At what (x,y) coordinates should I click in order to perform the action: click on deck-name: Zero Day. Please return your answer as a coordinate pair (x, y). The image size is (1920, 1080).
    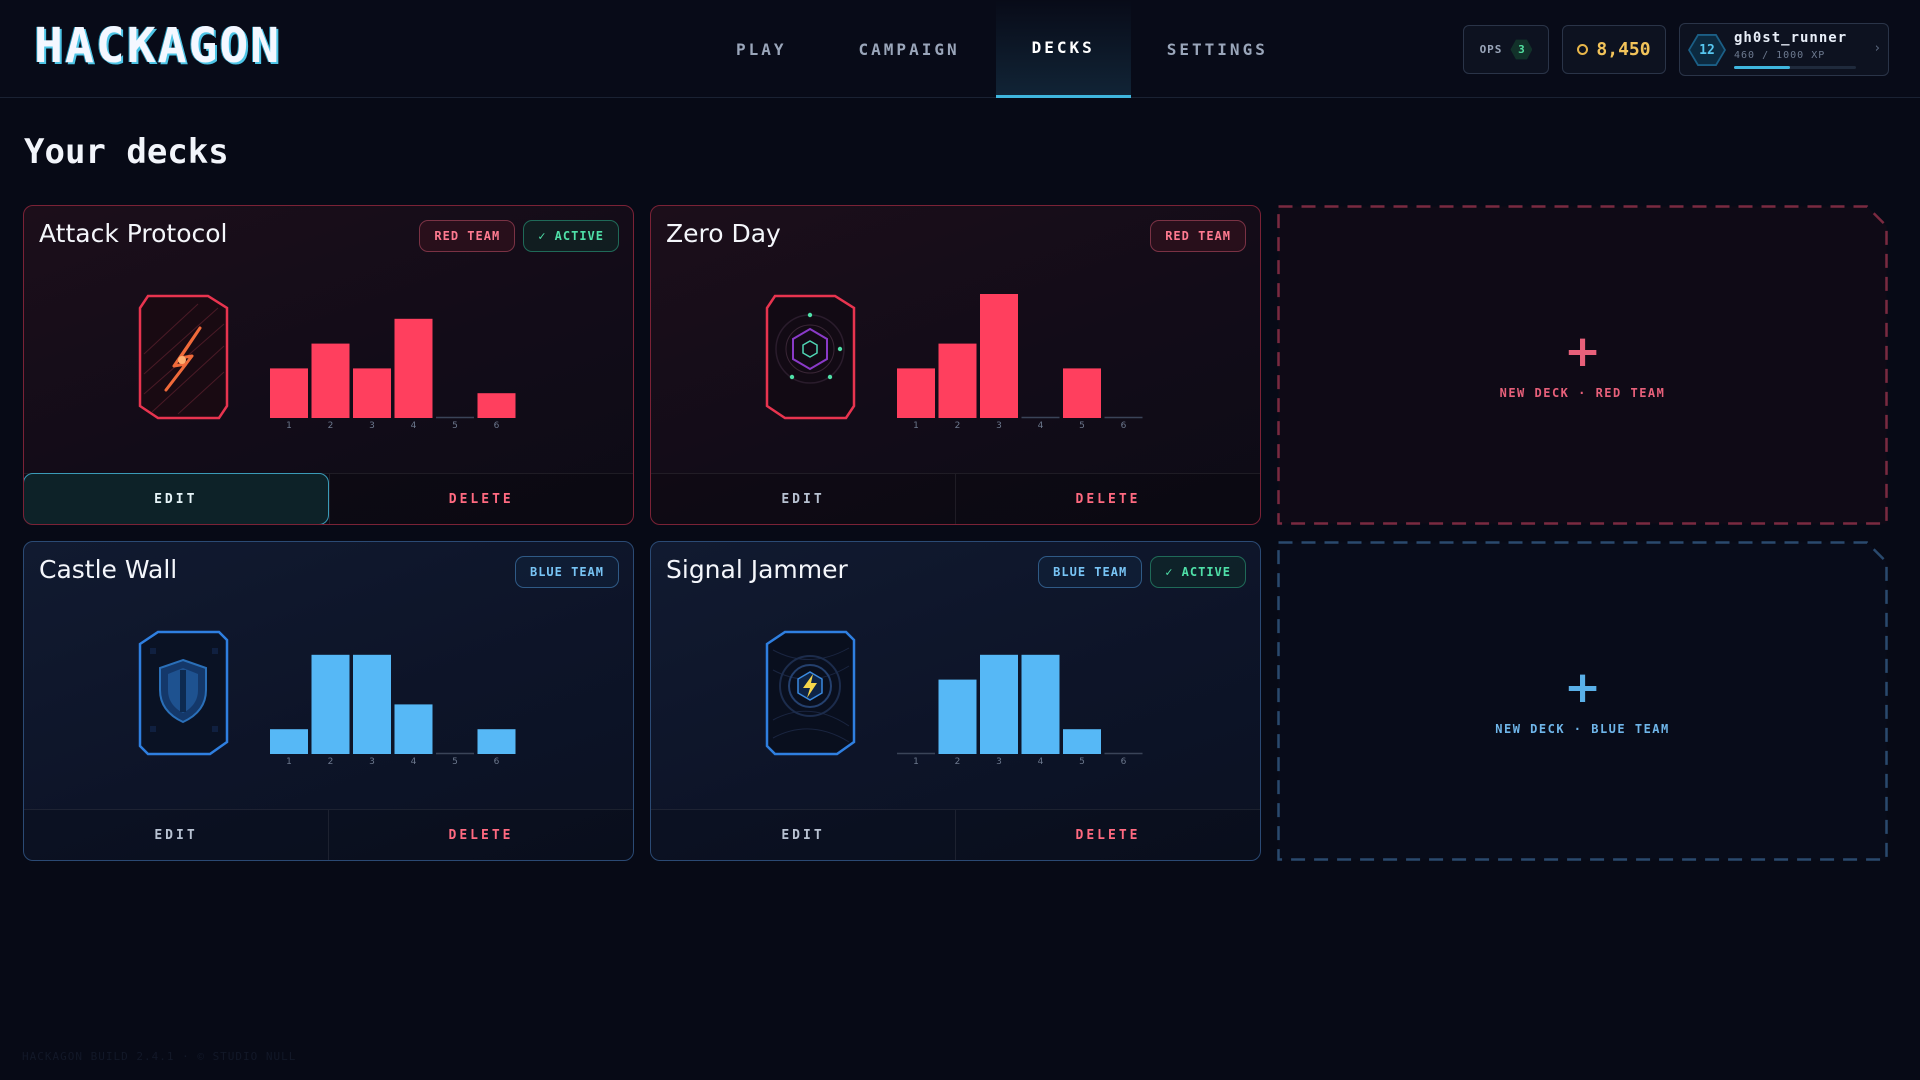
    Looking at the image, I should click on (723, 233).